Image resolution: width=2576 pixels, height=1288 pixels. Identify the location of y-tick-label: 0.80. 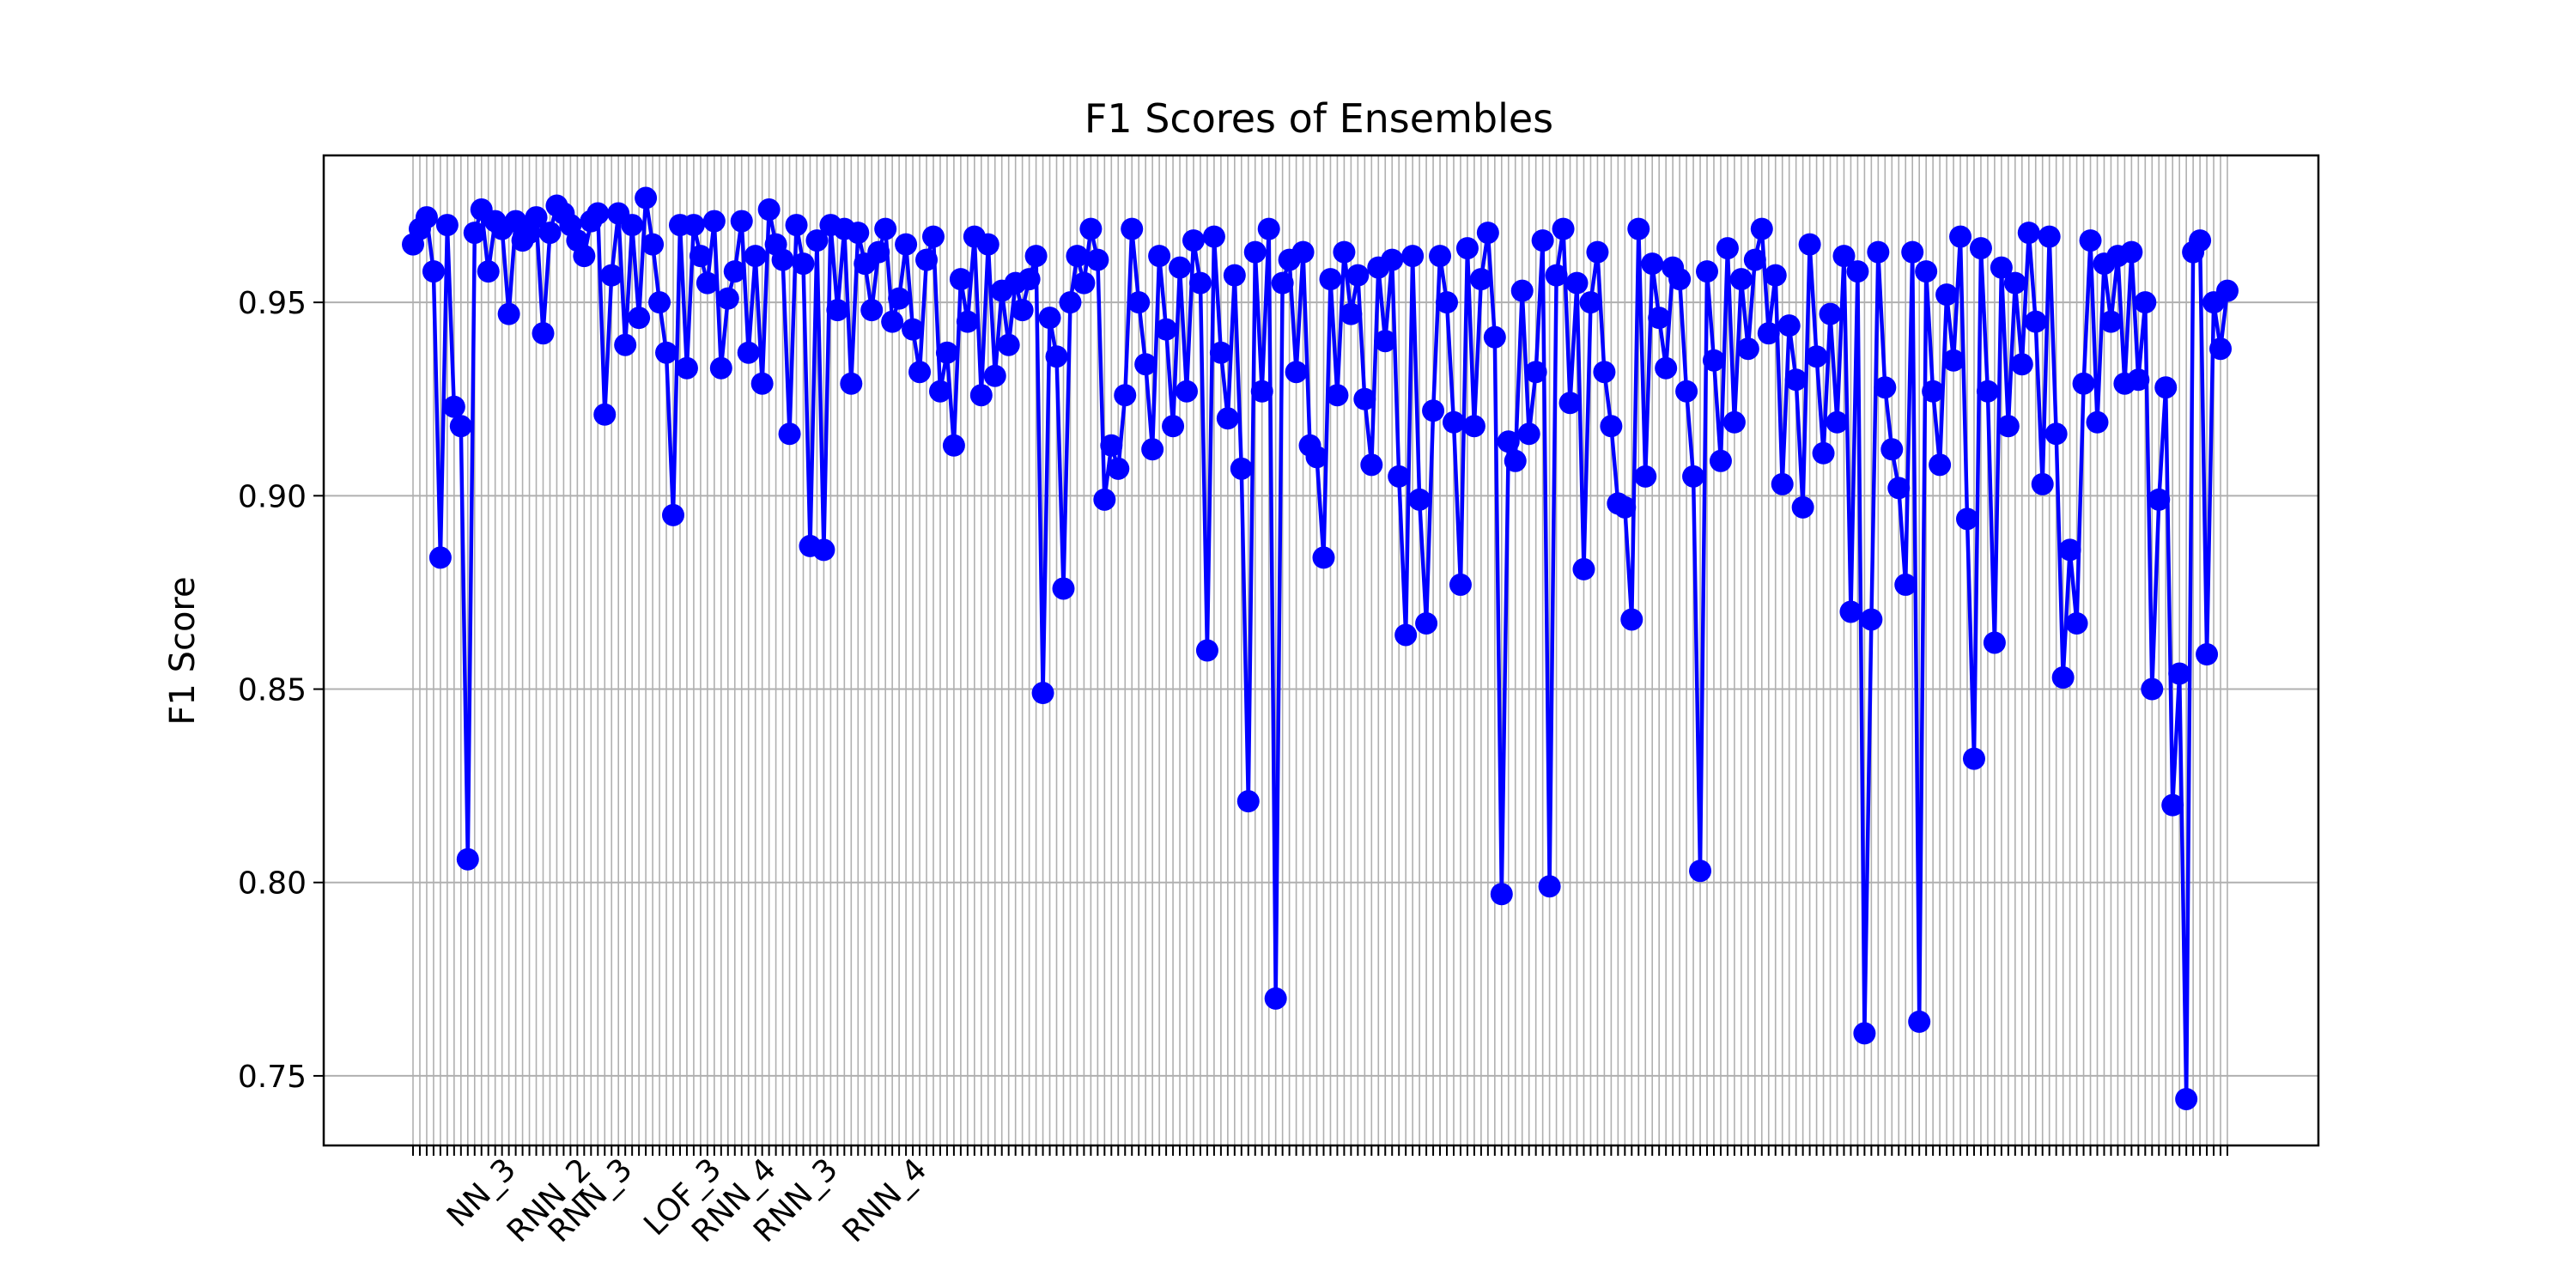
(272, 884).